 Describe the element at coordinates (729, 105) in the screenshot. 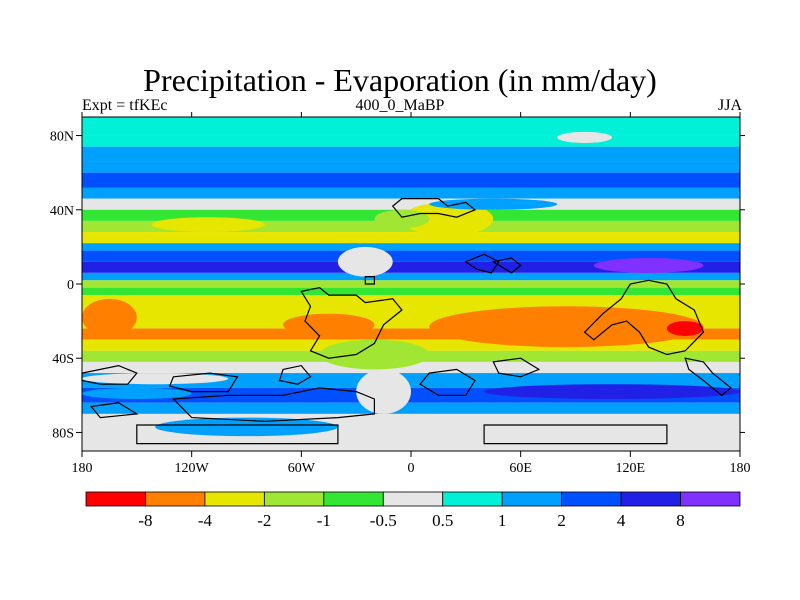

I see `season-label: JJA` at that location.